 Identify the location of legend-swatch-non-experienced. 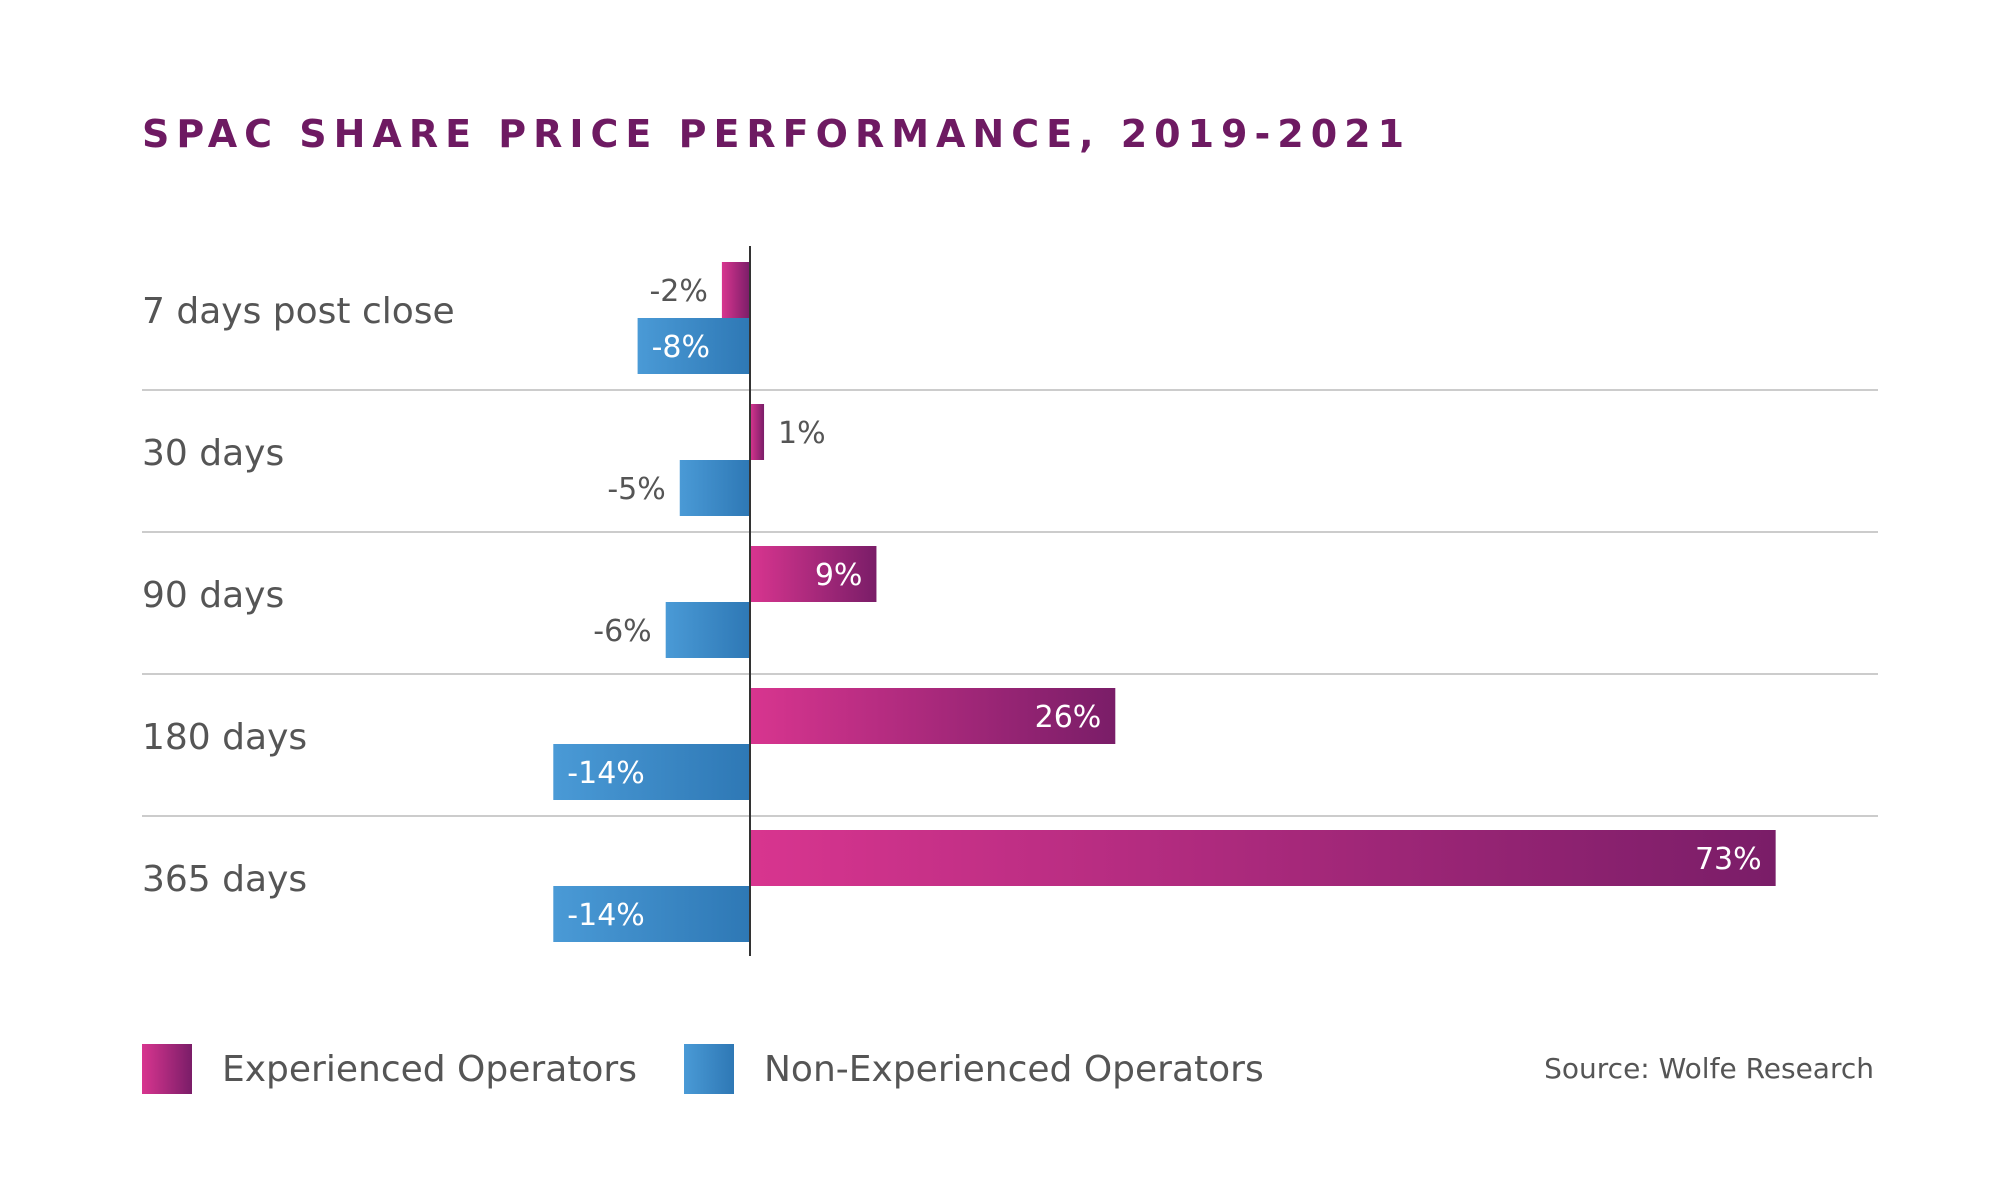
(709, 1069).